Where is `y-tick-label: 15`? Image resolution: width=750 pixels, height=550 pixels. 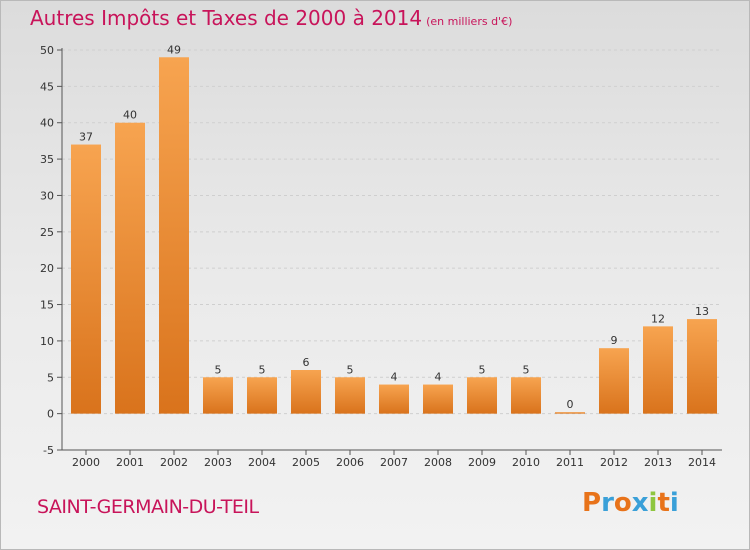
y-tick-label: 15 is located at coordinates (47, 305).